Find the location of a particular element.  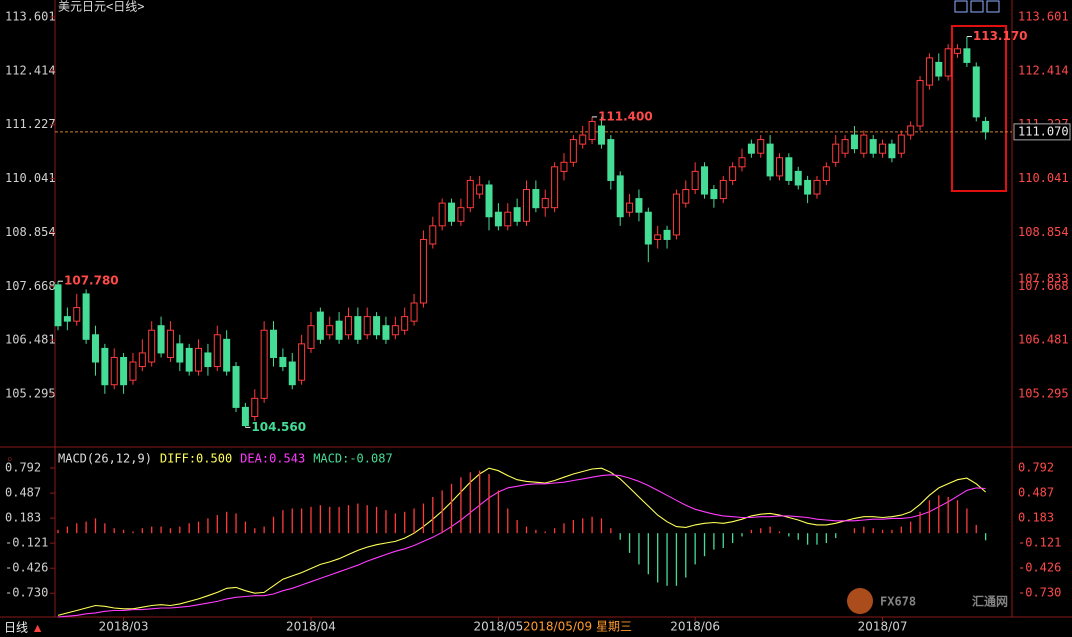

watermark-text: FX678 is located at coordinates (898, 602).